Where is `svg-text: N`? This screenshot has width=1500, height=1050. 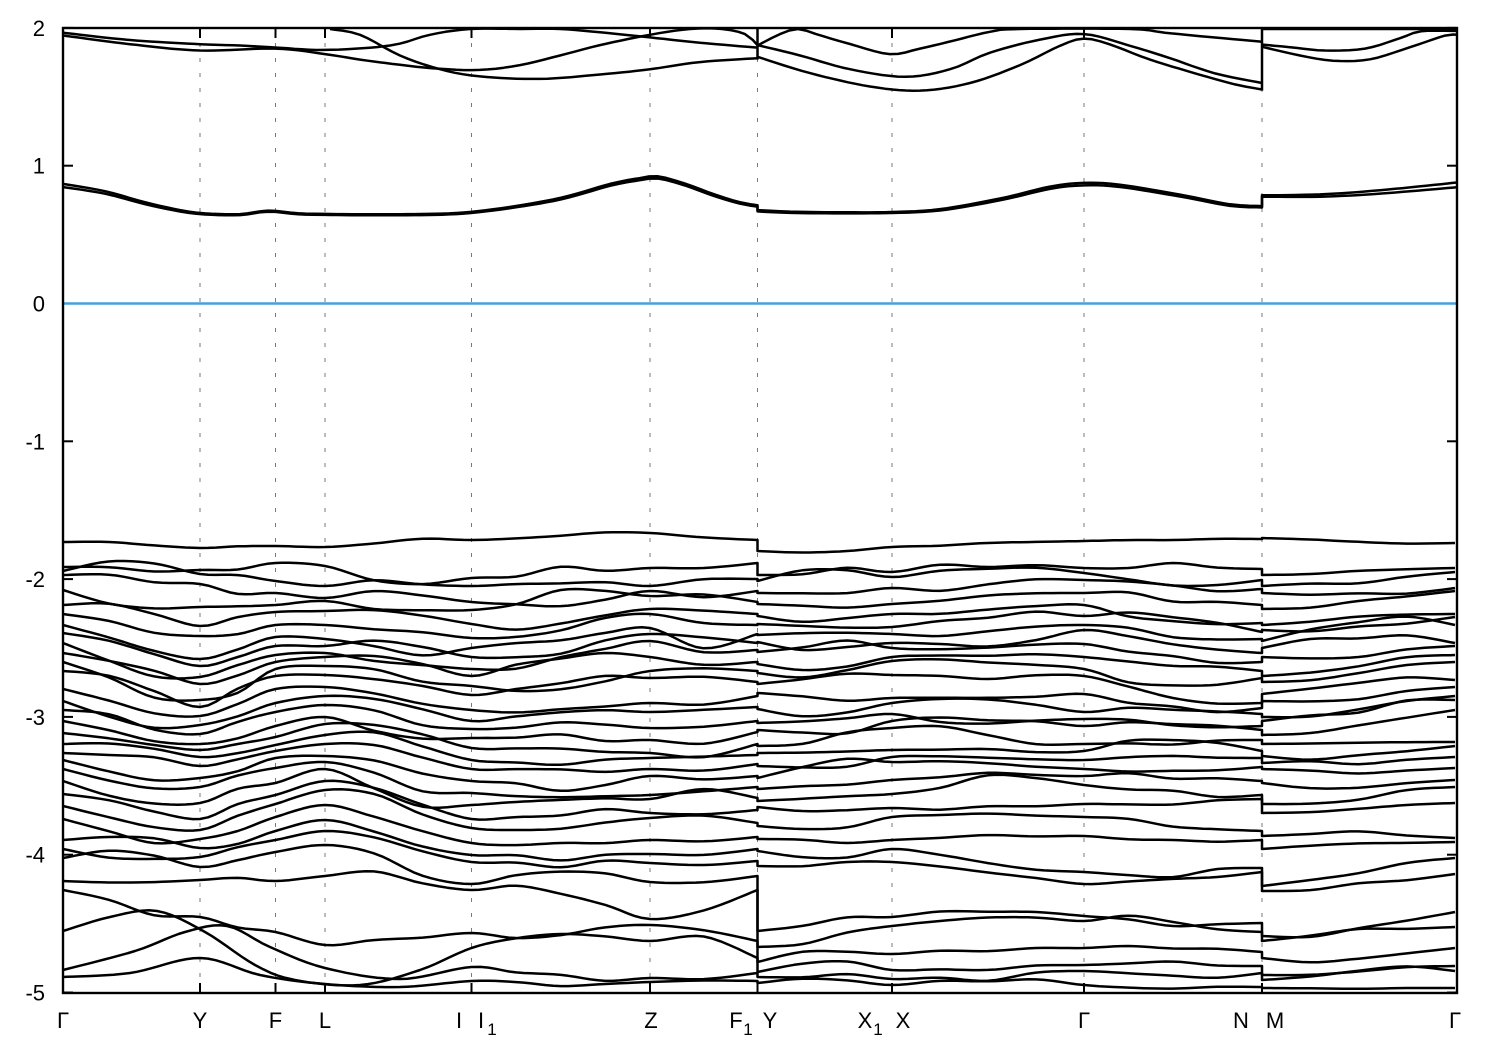
svg-text: N is located at coordinates (1241, 1020).